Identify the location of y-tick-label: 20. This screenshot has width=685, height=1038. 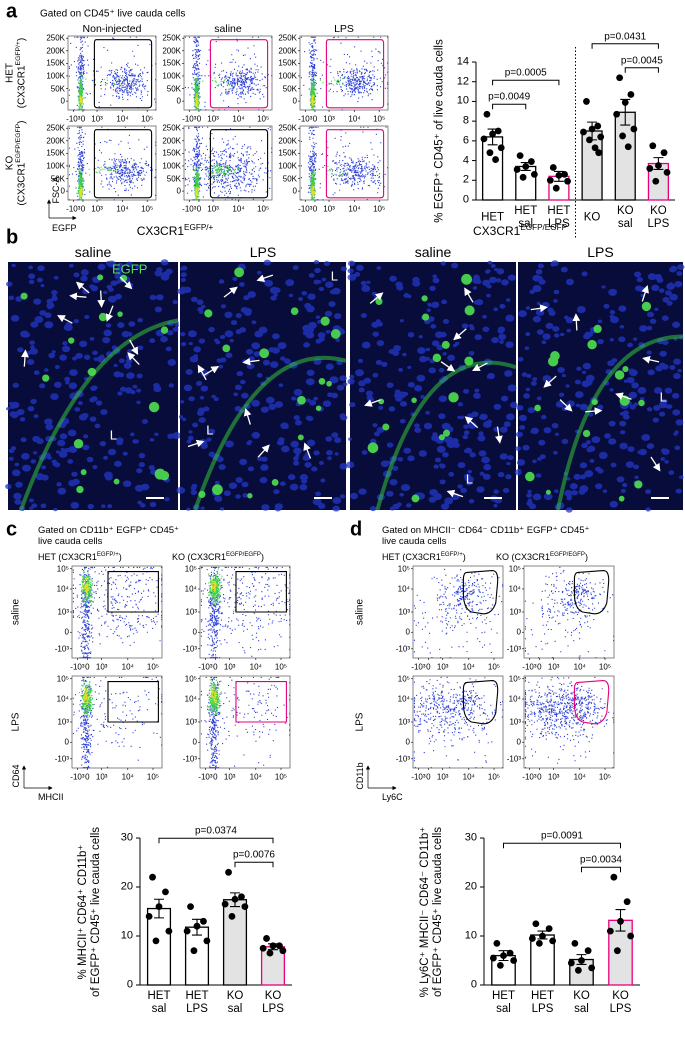
(470, 886).